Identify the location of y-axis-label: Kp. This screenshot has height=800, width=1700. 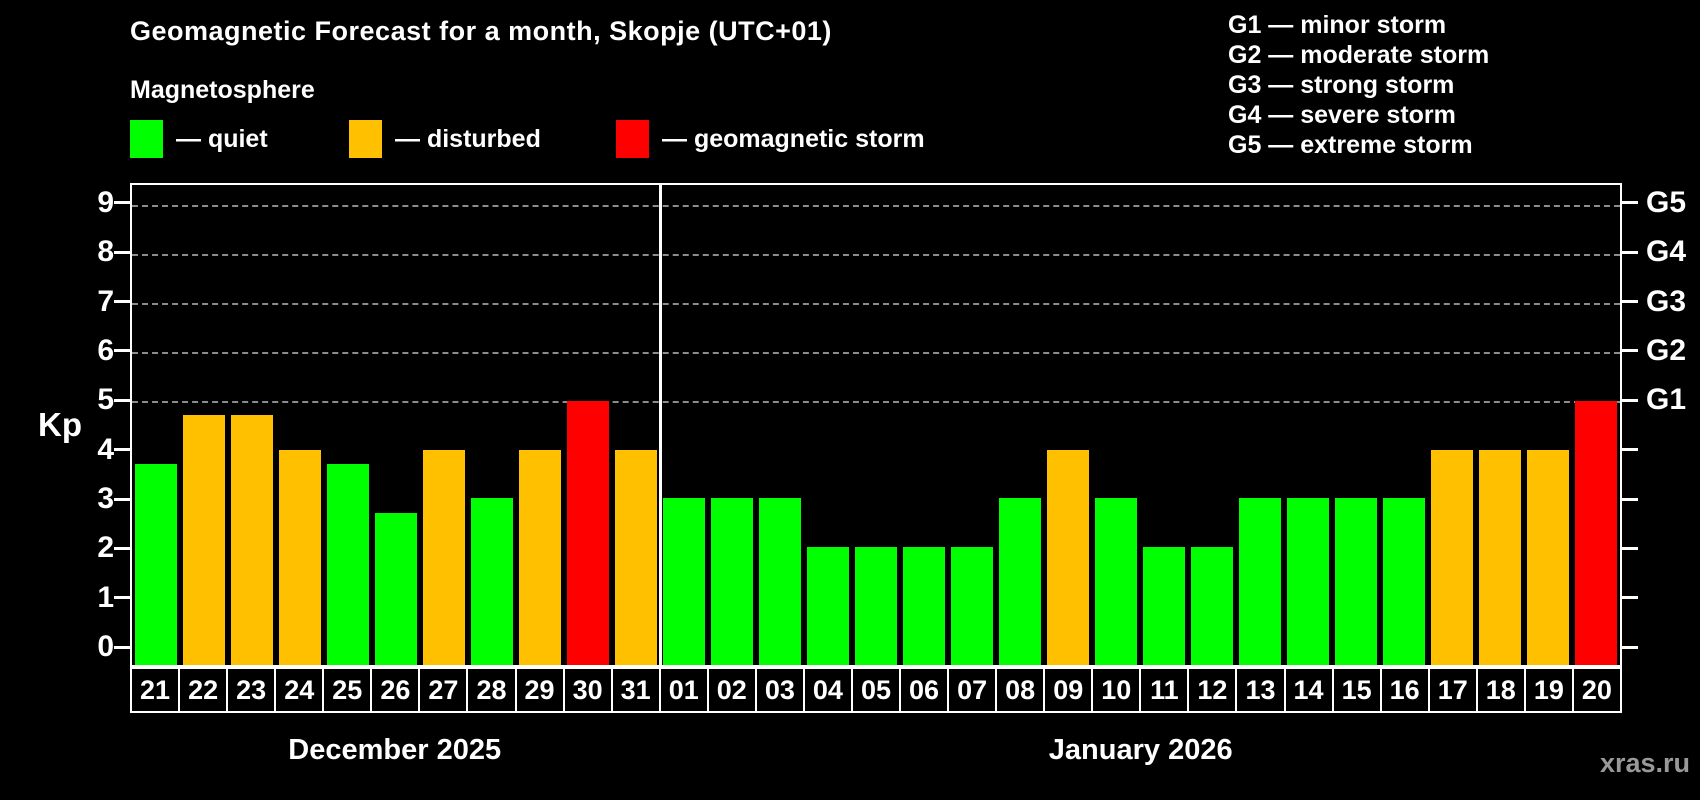
(60, 424).